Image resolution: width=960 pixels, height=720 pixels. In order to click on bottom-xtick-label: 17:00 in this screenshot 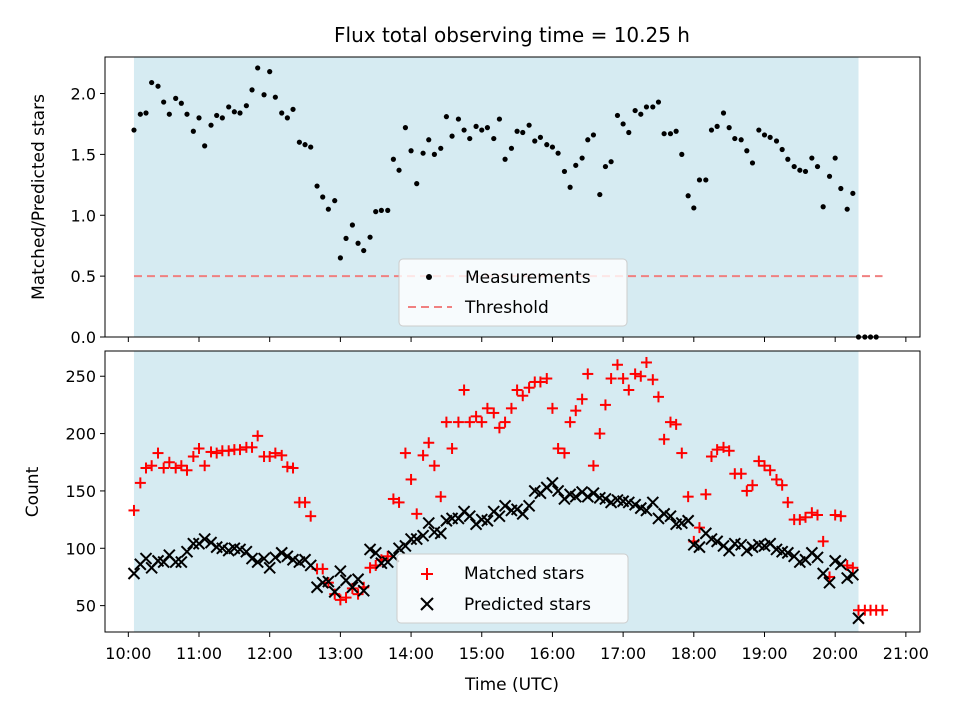, I will do `click(623, 653)`.